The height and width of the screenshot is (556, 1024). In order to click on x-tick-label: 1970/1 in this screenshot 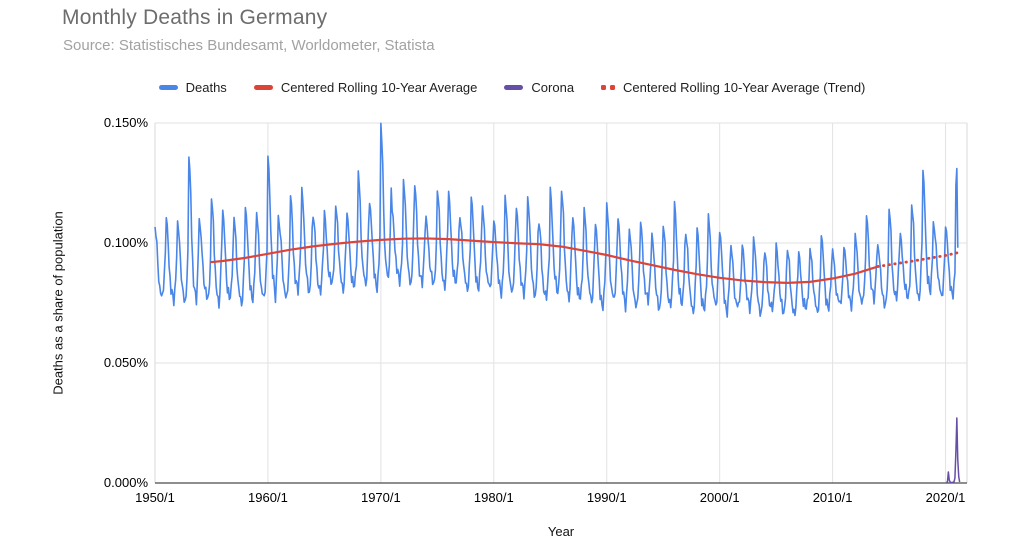, I will do `click(380, 497)`.